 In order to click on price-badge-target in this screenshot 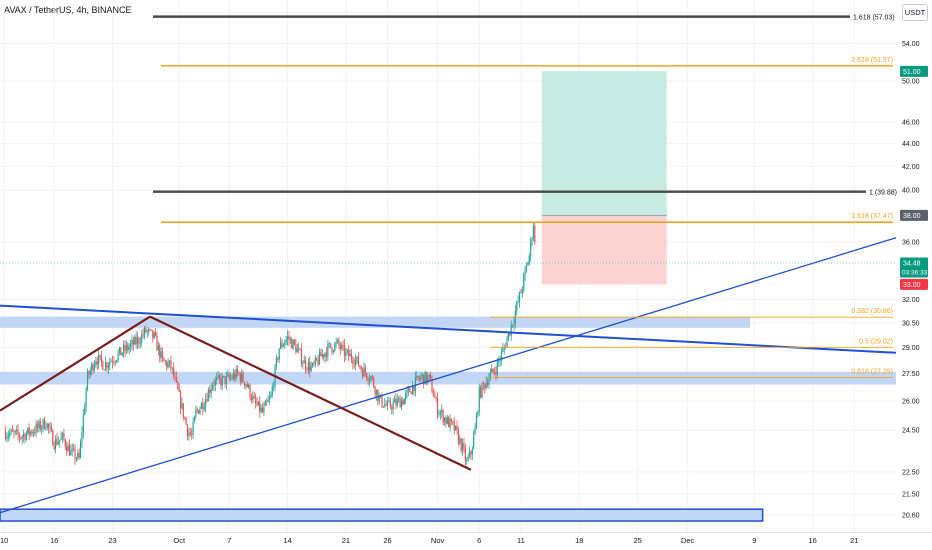, I will do `click(914, 71)`.